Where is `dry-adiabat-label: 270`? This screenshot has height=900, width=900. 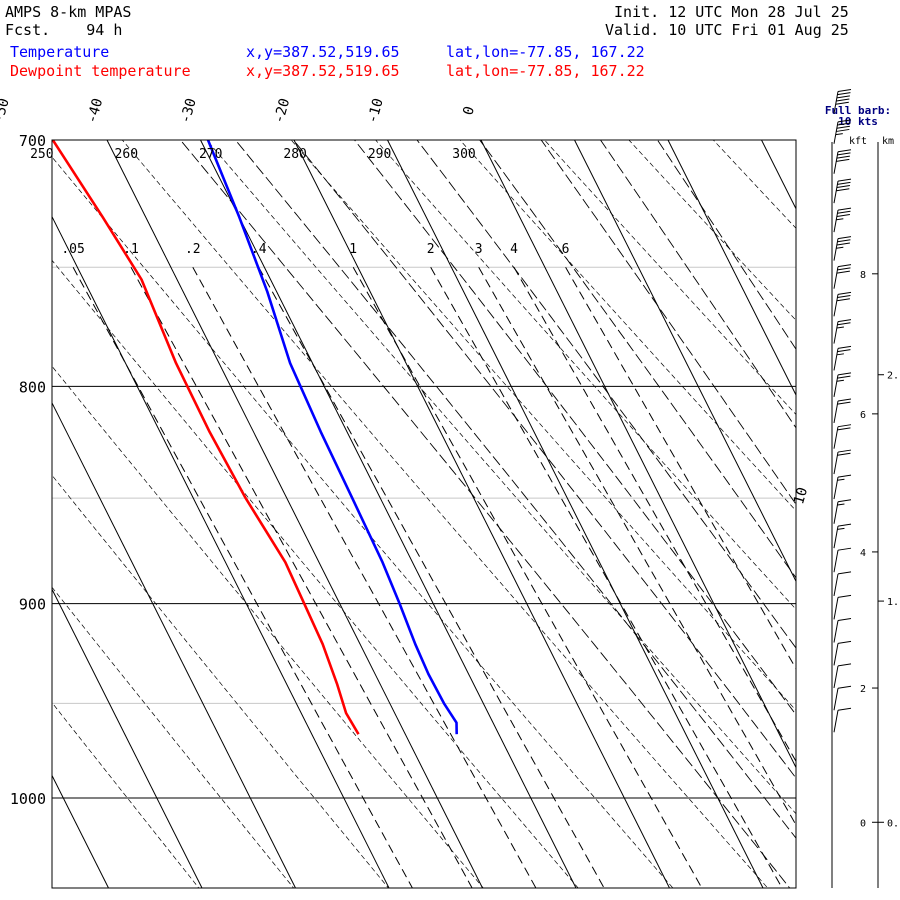 dry-adiabat-label: 270 is located at coordinates (210, 154).